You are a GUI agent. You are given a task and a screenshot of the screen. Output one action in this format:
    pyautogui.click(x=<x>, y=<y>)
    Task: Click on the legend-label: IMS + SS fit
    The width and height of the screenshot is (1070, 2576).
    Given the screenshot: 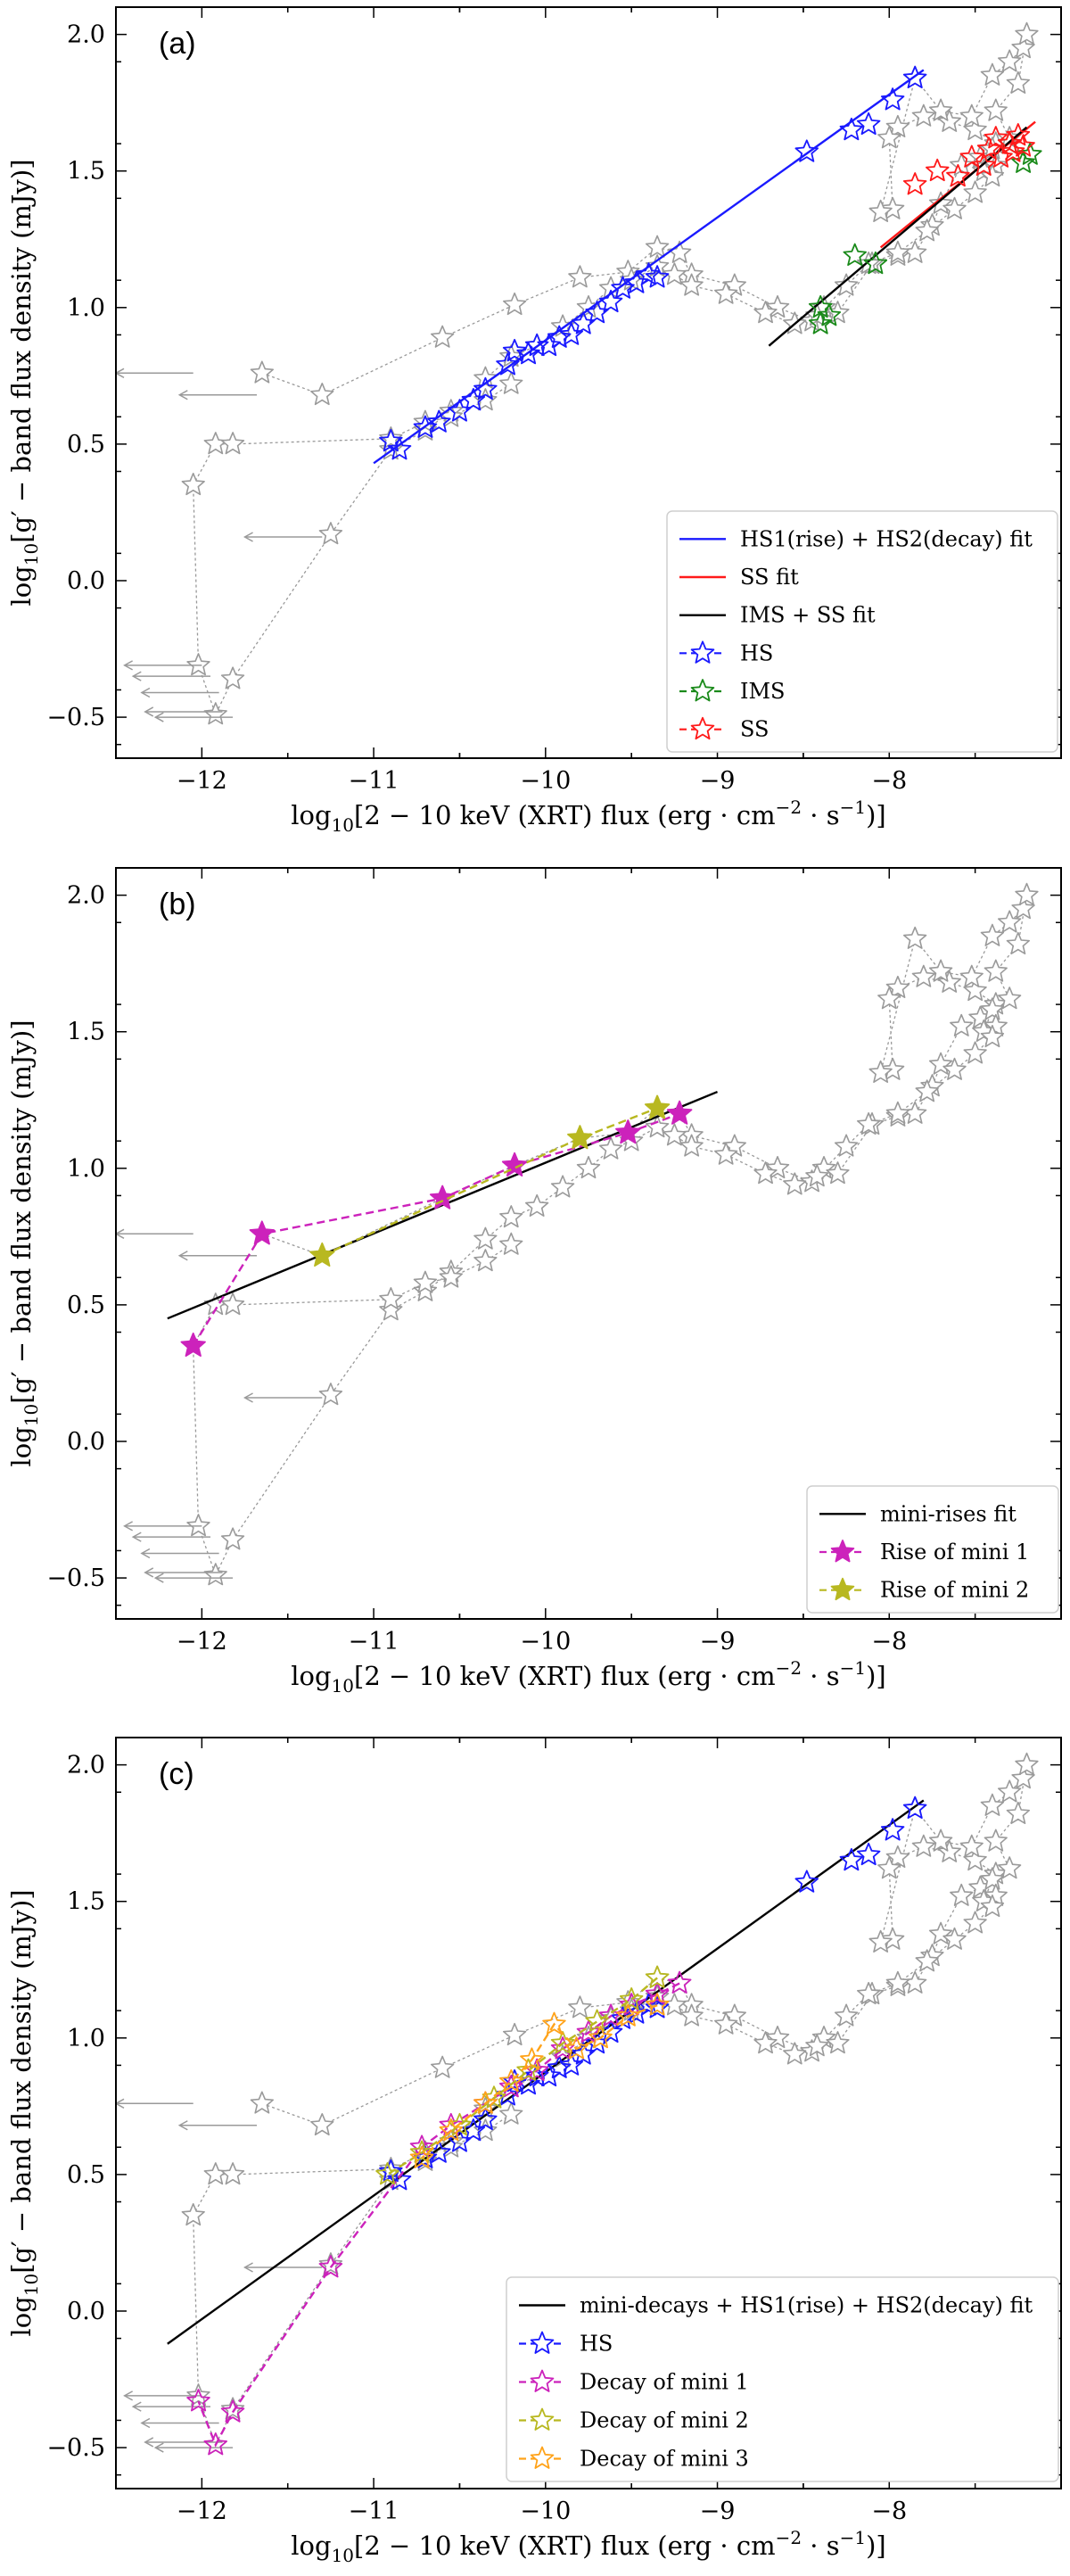 What is the action you would take?
    pyautogui.click(x=808, y=616)
    